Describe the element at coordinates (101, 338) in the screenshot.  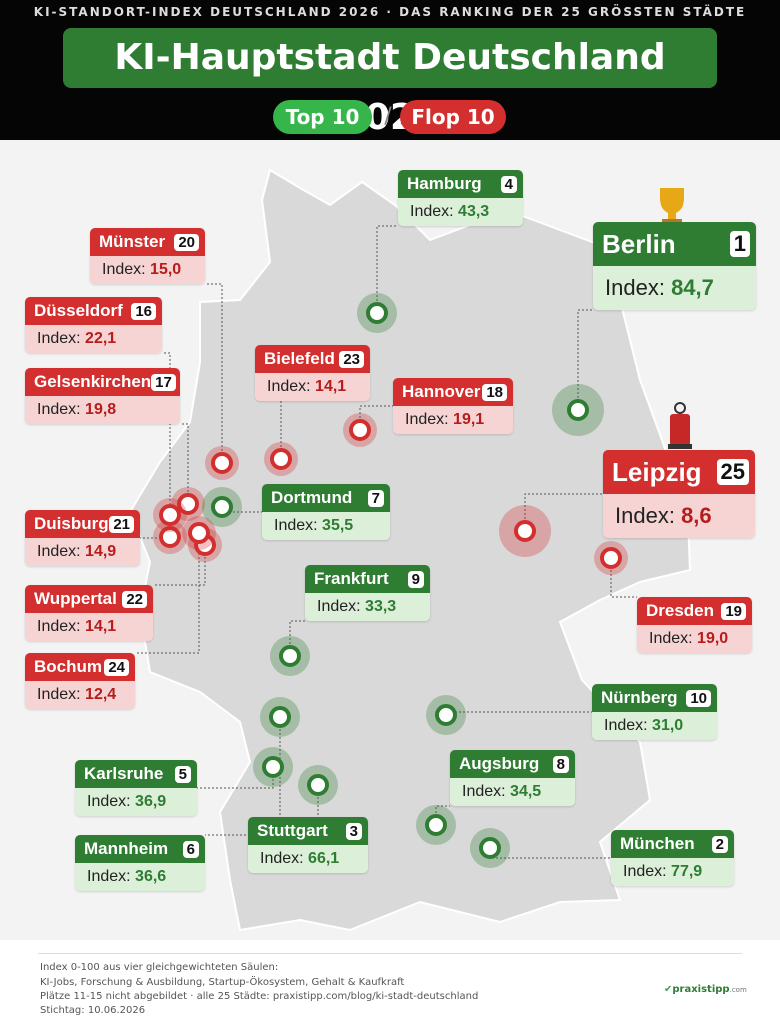
I see `index-value: 22,1` at that location.